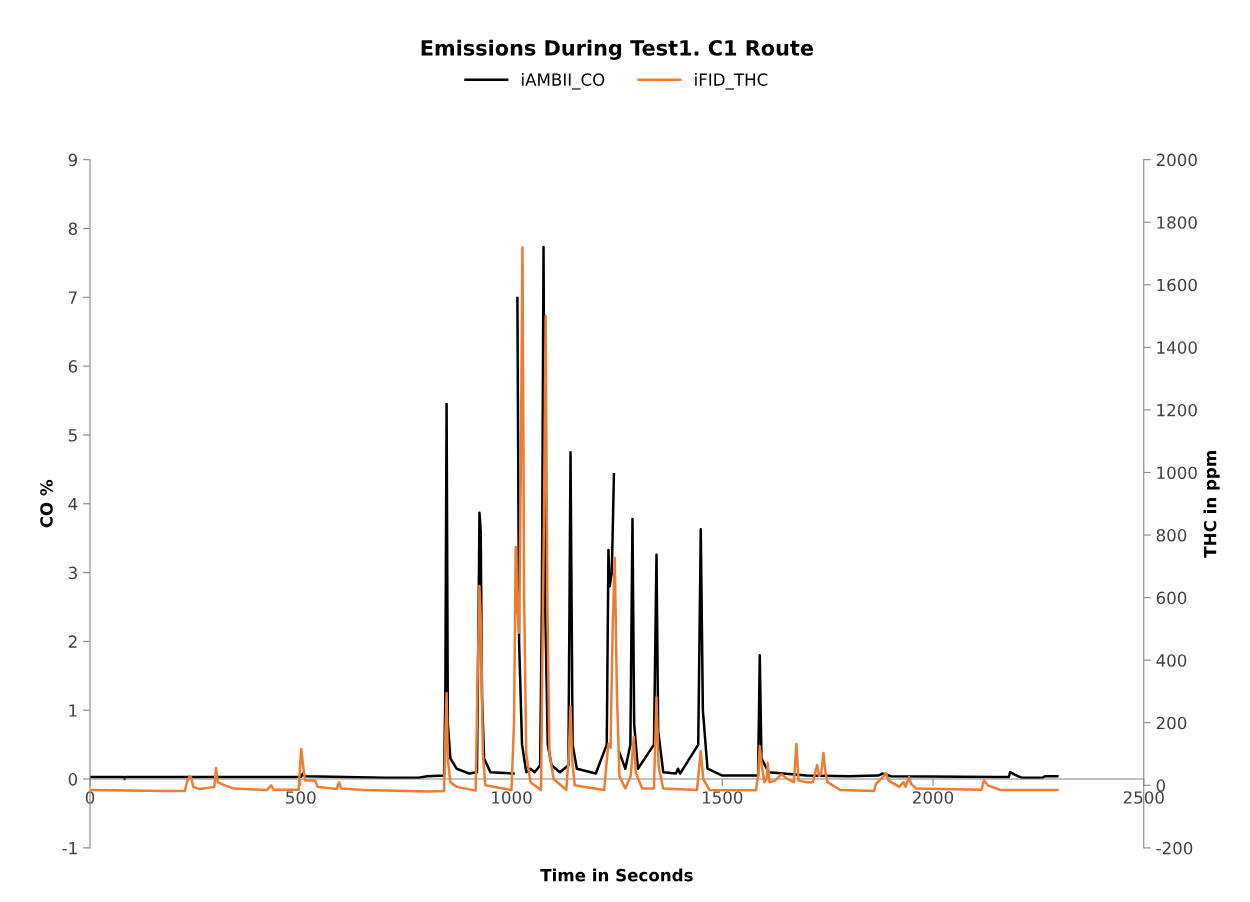  What do you see at coordinates (731, 81) in the screenshot?
I see `legend-label: iFID_THC` at bounding box center [731, 81].